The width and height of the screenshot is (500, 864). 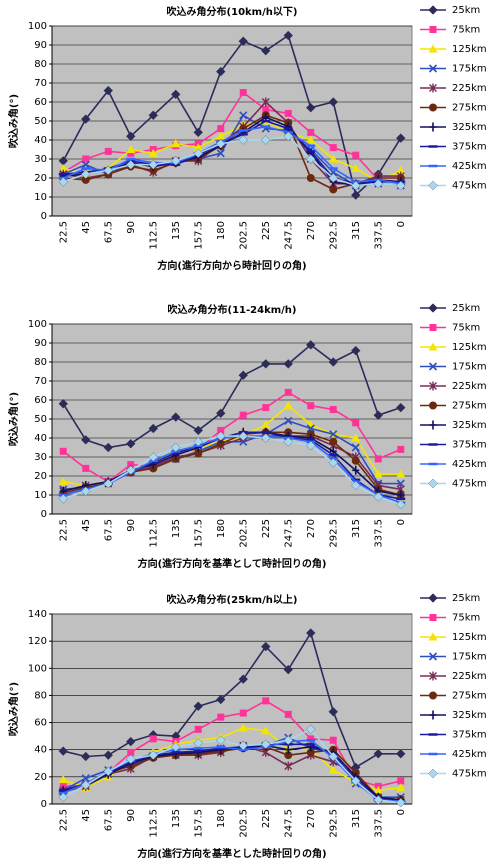 I want to click on legend-label: 225km, so click(x=469, y=676).